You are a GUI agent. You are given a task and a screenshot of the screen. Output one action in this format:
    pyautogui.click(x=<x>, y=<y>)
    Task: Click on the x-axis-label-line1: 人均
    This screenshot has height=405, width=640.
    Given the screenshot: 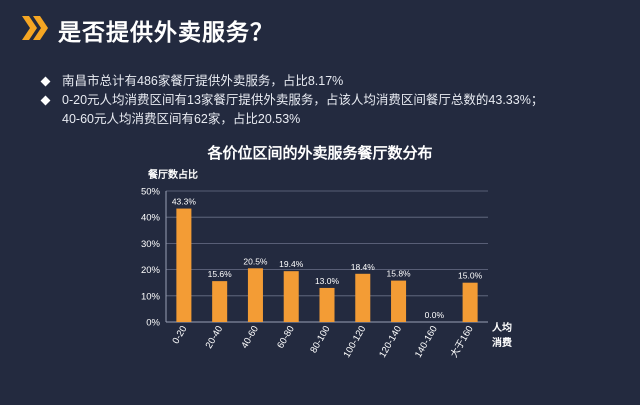 What is the action you would take?
    pyautogui.click(x=502, y=327)
    